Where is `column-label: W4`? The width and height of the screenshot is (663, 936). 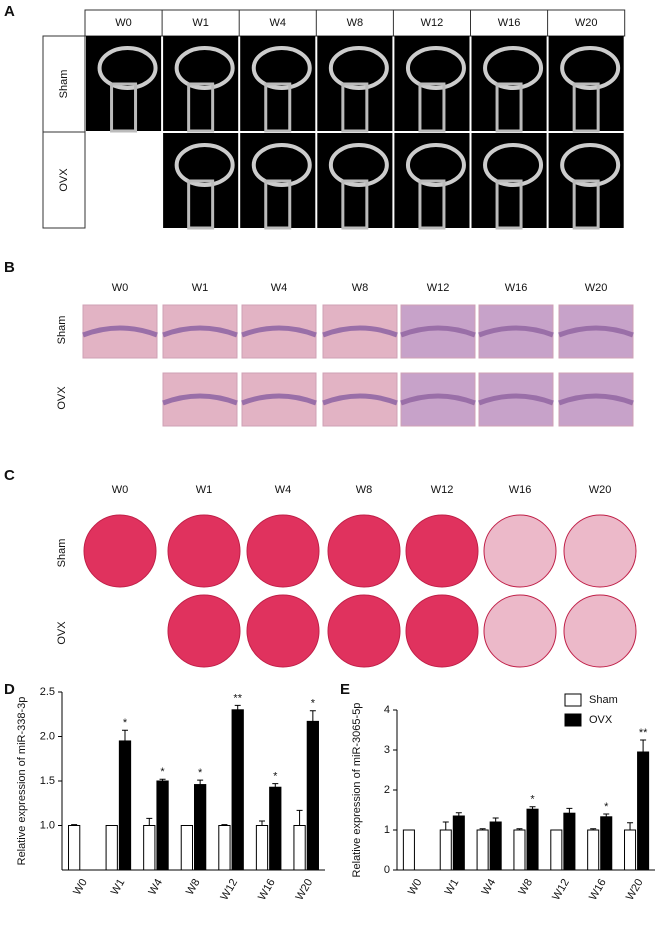
column-label: W4 is located at coordinates (278, 23).